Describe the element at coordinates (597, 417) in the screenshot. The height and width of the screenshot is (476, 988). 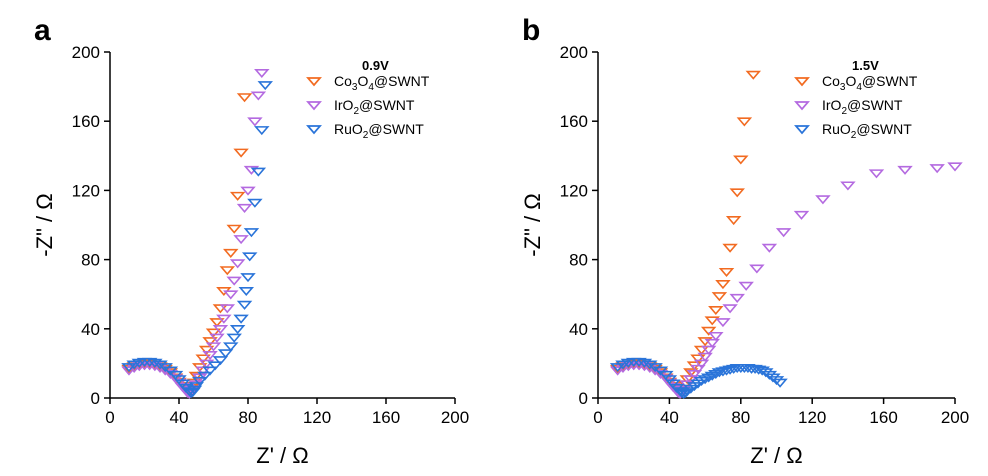
I see `x-tick-label: 0` at that location.